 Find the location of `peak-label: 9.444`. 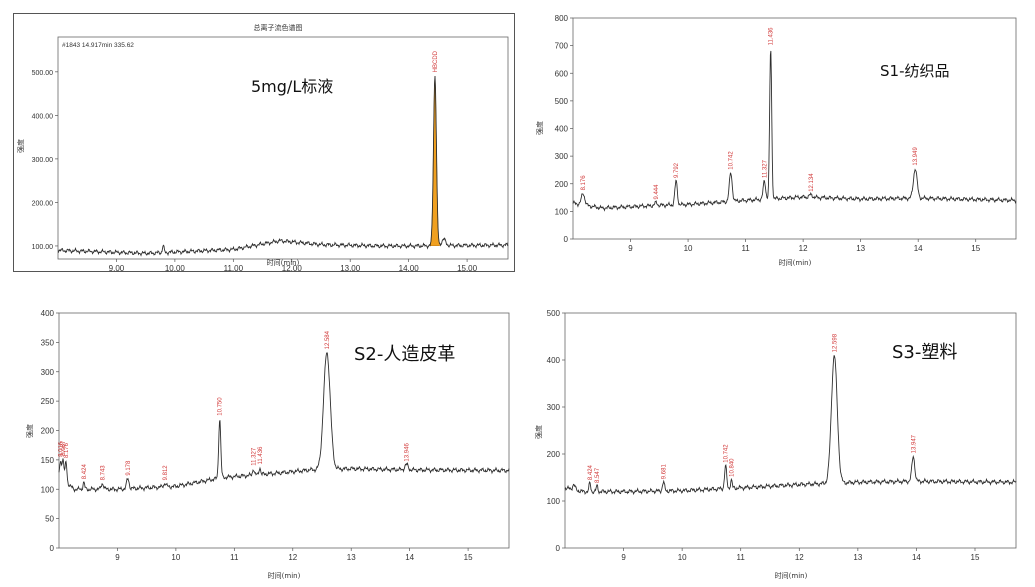

peak-label: 9.444 is located at coordinates (657, 192).